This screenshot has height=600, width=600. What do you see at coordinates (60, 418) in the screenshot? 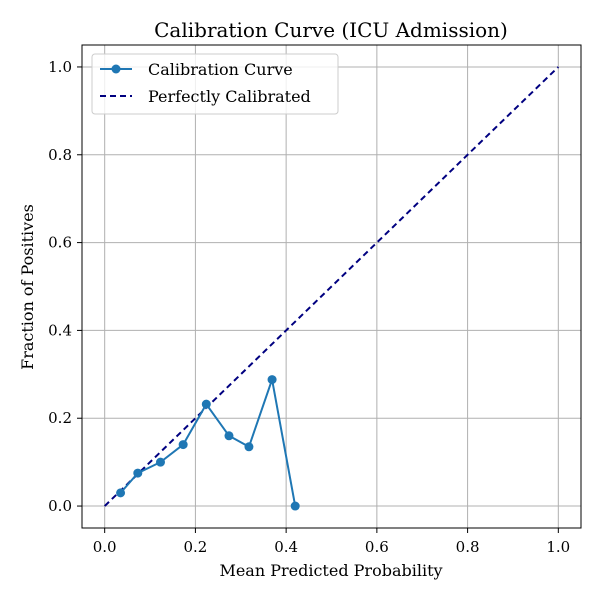
I see `y-tick-label: 0.2` at bounding box center [60, 418].